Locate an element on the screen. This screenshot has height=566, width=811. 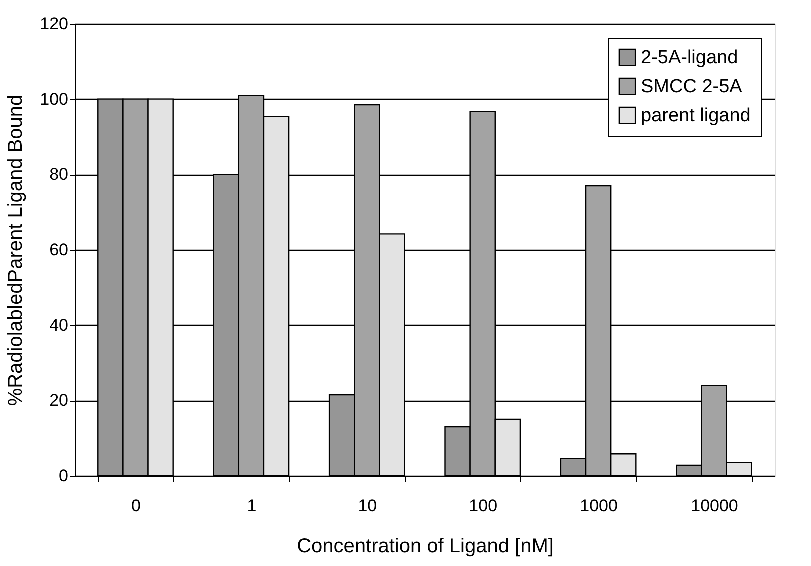
x-tick-label: 10000 is located at coordinates (714, 506).